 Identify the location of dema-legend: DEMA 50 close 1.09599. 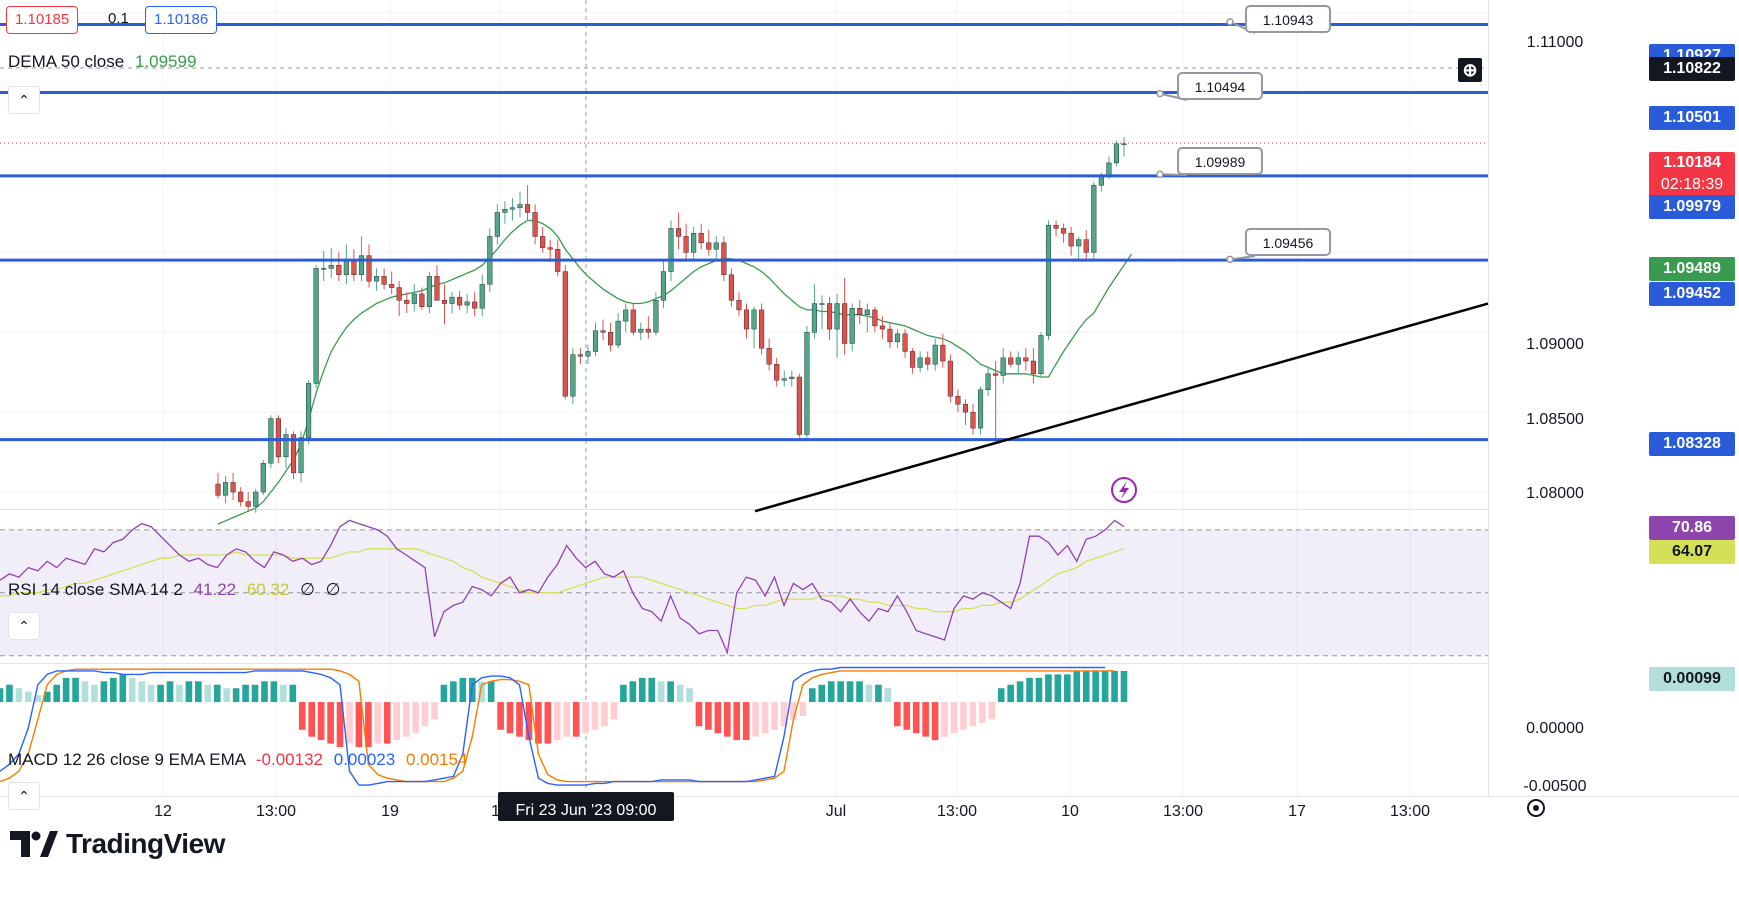
(102, 62).